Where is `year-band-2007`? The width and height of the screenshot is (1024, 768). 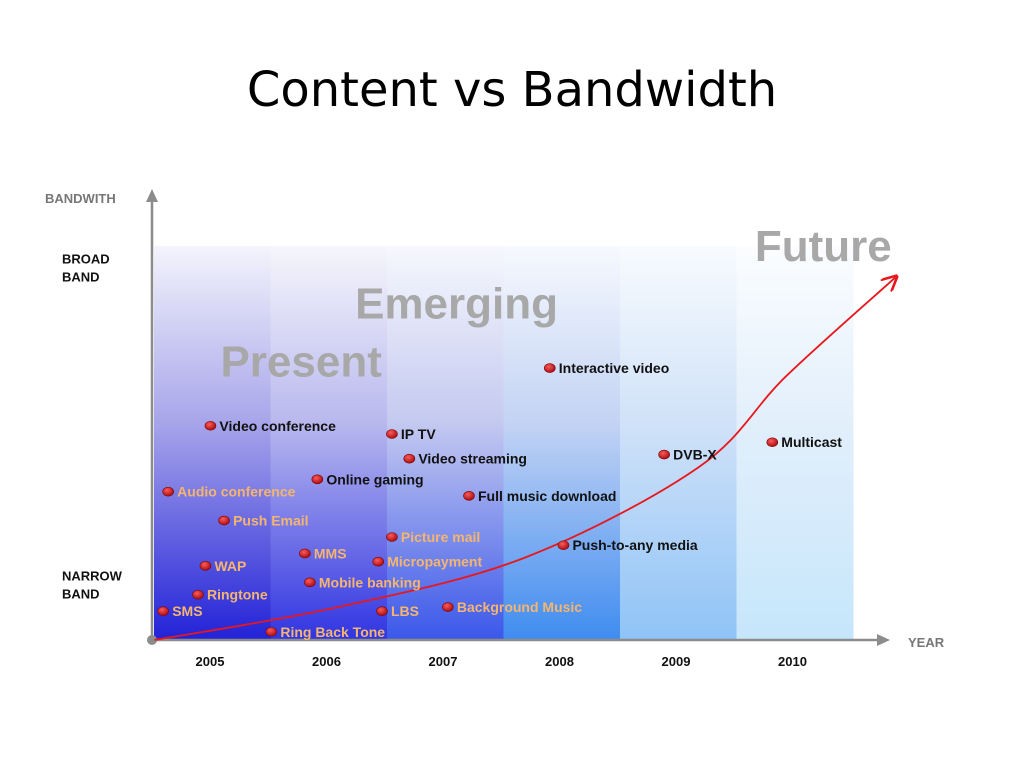 year-band-2007 is located at coordinates (445, 443).